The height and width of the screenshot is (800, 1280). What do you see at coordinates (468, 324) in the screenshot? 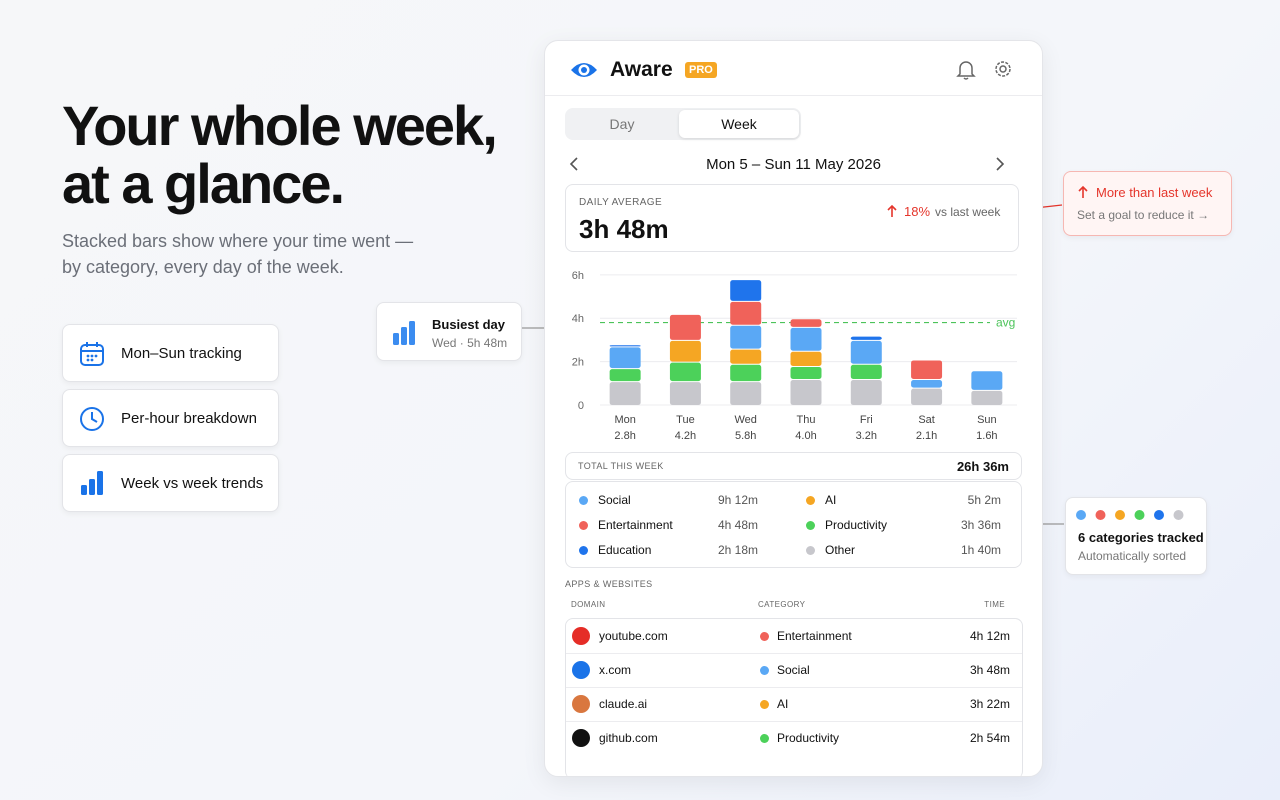
I see `callout-title: Busiest day` at bounding box center [468, 324].